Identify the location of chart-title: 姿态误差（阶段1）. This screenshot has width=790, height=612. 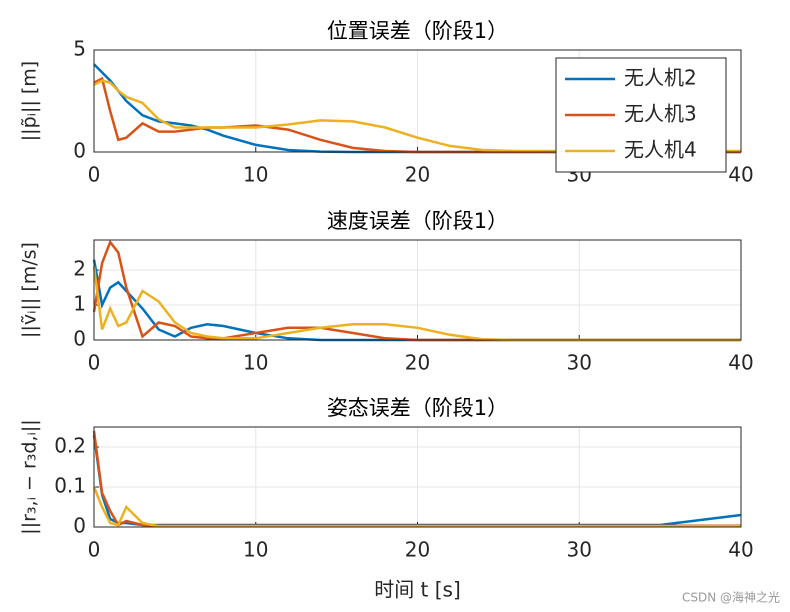
(417, 408).